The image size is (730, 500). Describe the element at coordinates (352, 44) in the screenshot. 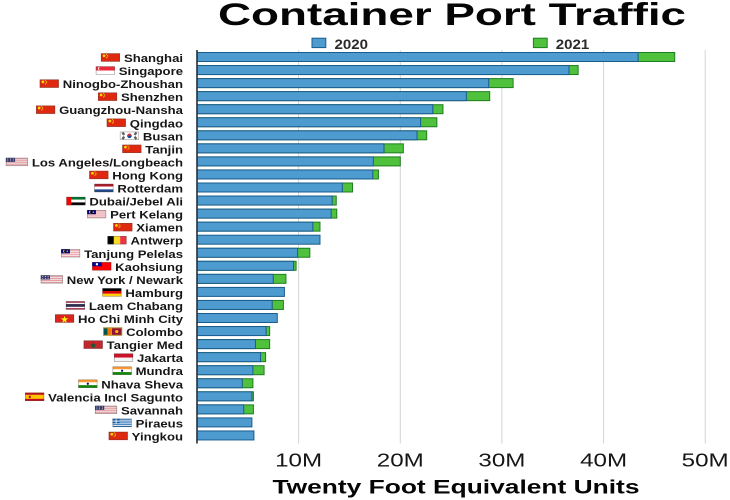

I see `svg-text: 2020` at that location.